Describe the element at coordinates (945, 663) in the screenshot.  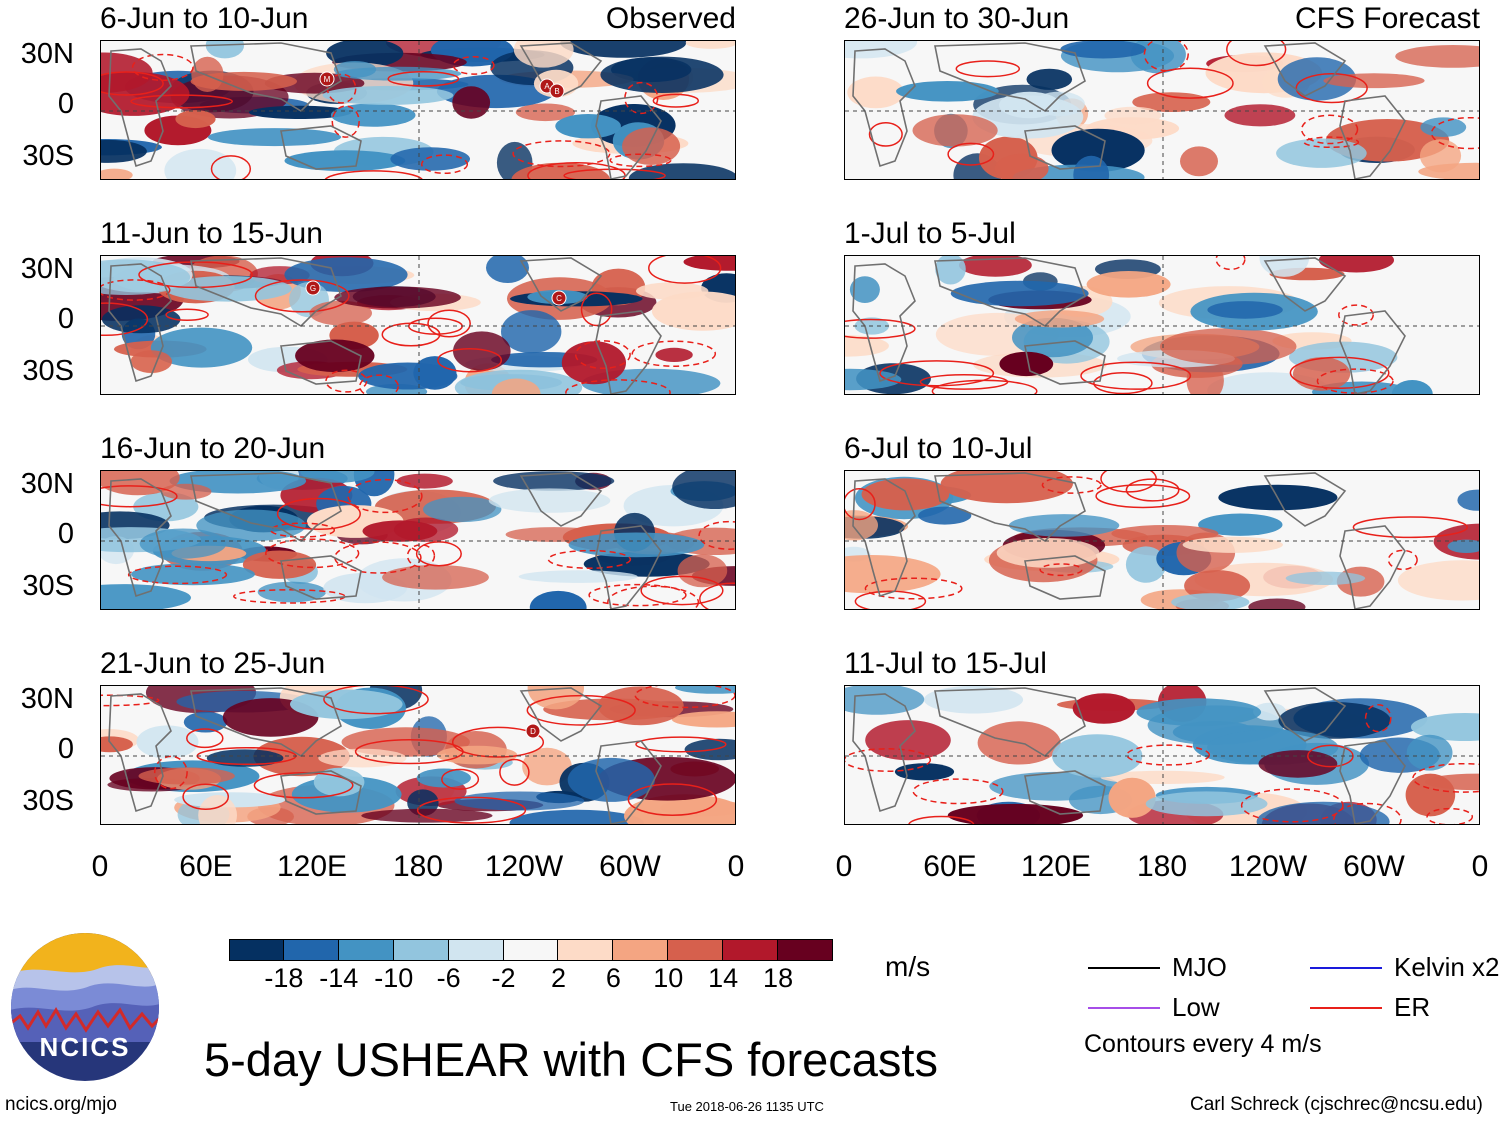
I see `panel-title: 11-Jul to 15-Jul` at that location.